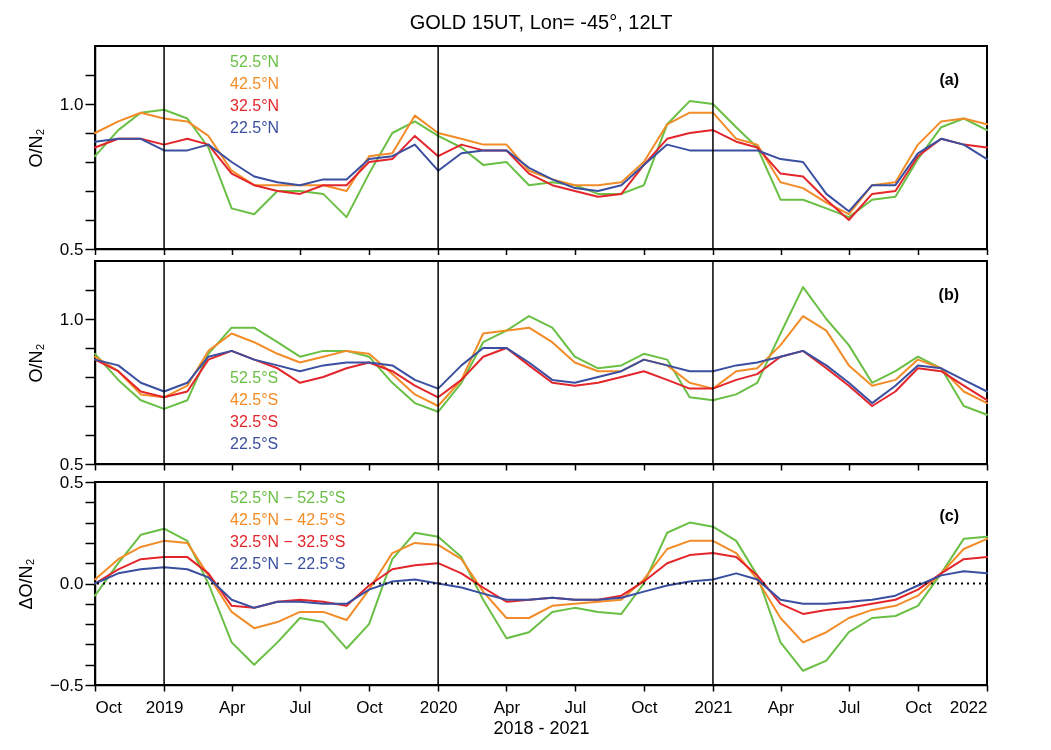  What do you see at coordinates (255, 105) in the screenshot?
I see `text: 32.5°N` at bounding box center [255, 105].